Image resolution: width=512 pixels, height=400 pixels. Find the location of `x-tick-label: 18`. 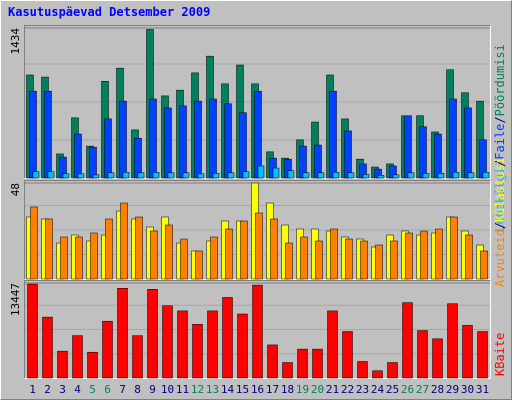

x-tick-label: 18 is located at coordinates (287, 389).